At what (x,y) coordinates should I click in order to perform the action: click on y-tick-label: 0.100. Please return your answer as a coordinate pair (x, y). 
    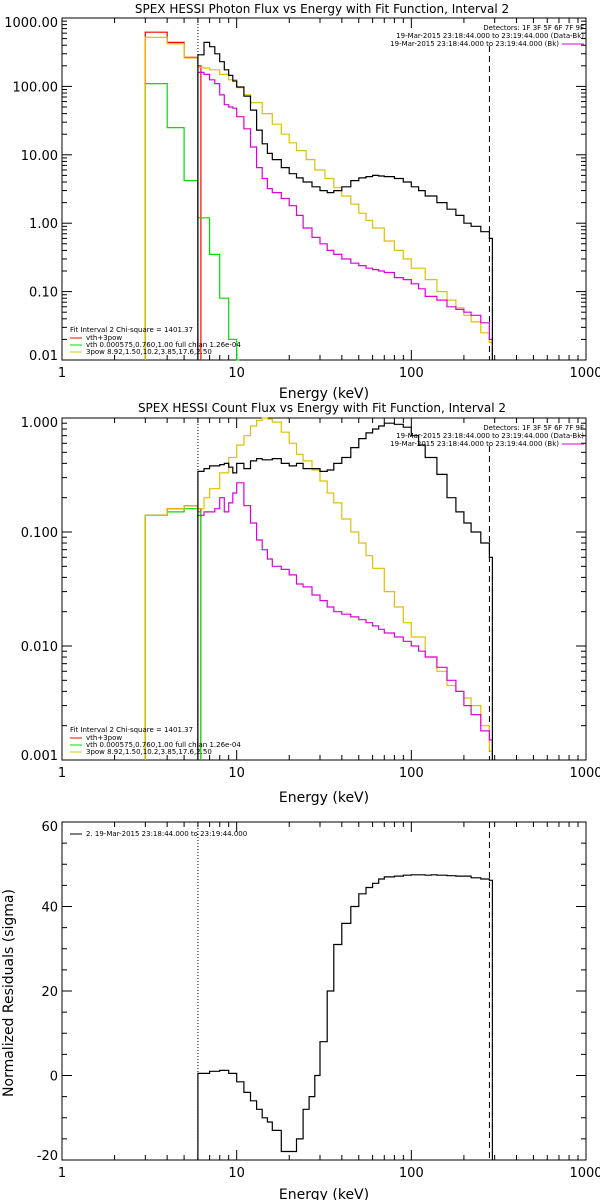
    Looking at the image, I should click on (39, 533).